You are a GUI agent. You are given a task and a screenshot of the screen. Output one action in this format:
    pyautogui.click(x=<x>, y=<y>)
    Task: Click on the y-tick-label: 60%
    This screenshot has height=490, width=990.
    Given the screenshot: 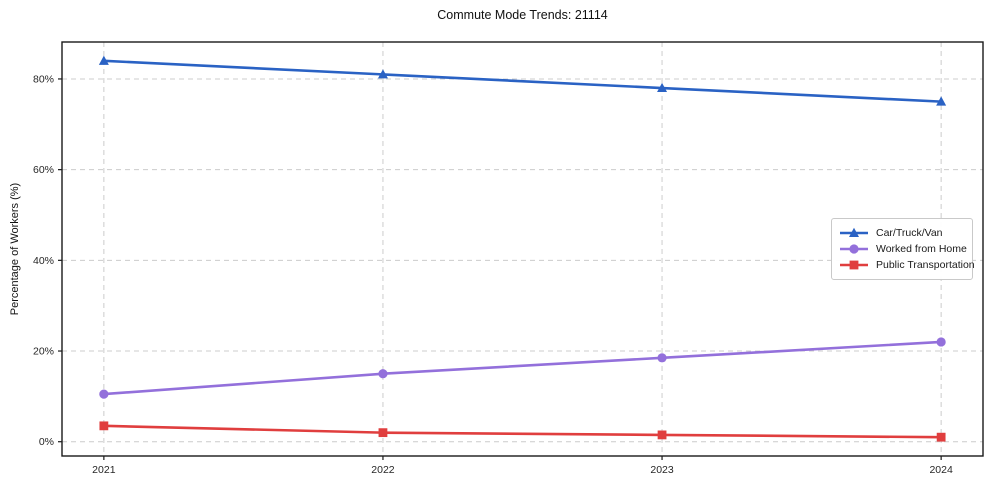 What is the action you would take?
    pyautogui.click(x=43, y=170)
    